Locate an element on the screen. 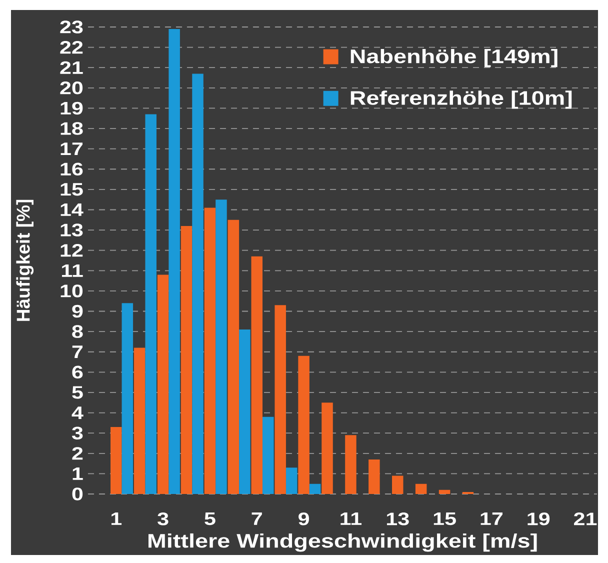 The height and width of the screenshot is (563, 608). y-tick-label: 22 is located at coordinates (71, 47).